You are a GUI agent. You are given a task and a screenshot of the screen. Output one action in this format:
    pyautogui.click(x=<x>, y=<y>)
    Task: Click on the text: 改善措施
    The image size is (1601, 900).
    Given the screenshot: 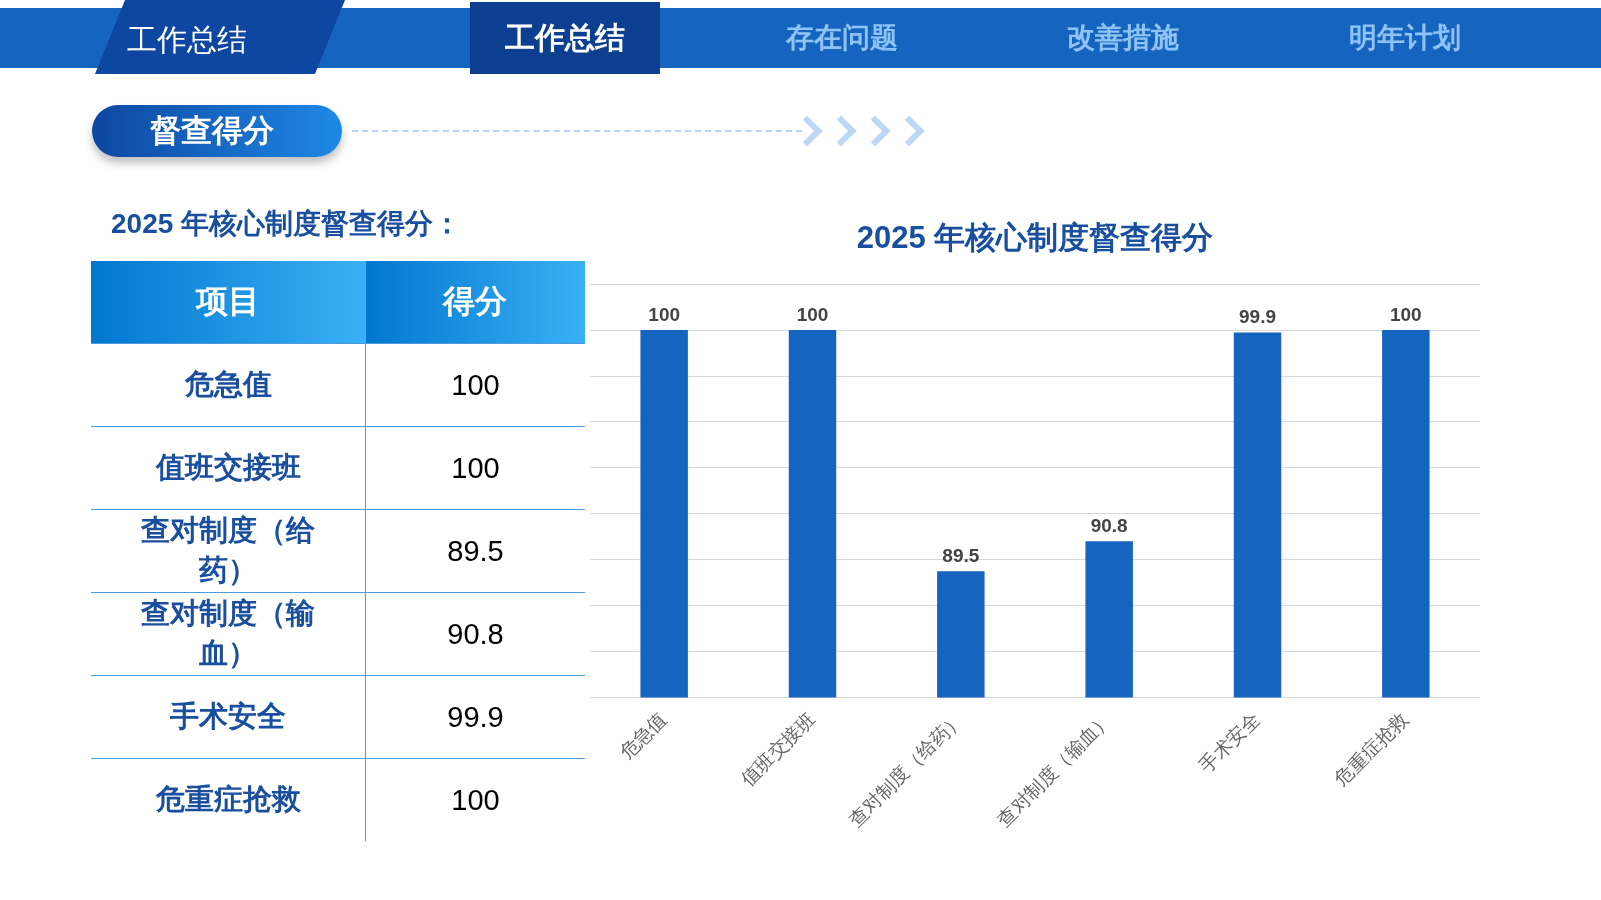 What is the action you would take?
    pyautogui.click(x=1123, y=38)
    